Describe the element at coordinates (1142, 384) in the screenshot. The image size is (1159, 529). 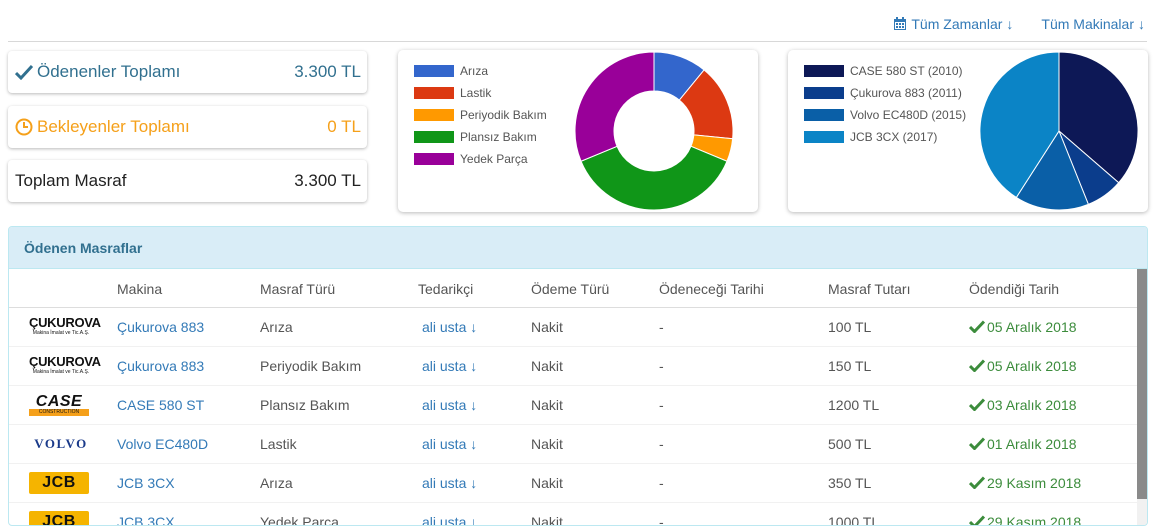
I see `scrollbar-thumb` at that location.